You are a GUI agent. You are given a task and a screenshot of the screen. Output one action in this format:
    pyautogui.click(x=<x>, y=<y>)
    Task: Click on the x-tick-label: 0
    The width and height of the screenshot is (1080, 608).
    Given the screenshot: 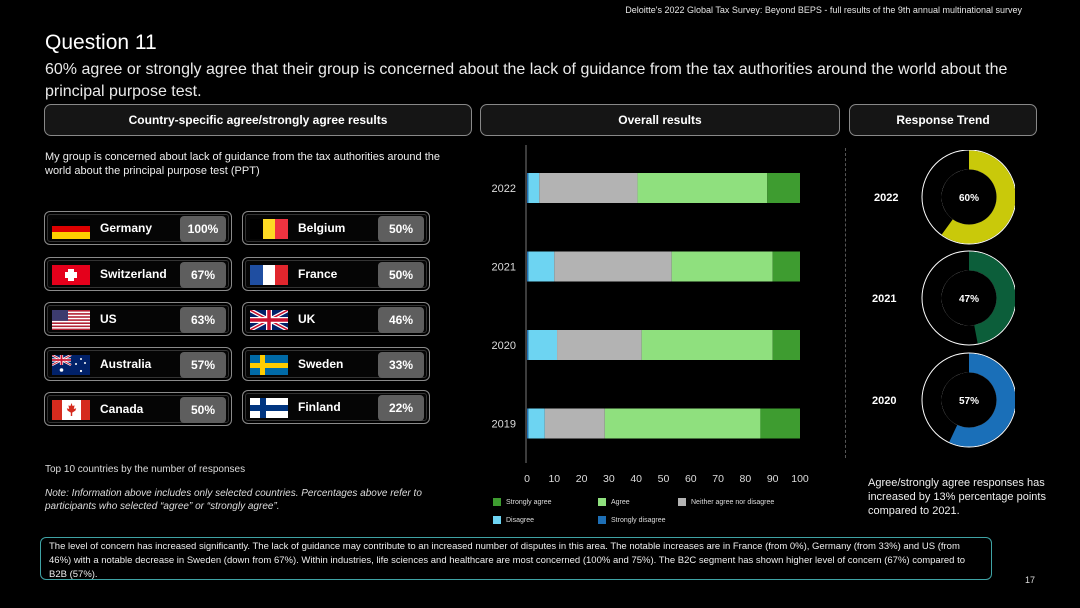 What is the action you would take?
    pyautogui.click(x=527, y=479)
    